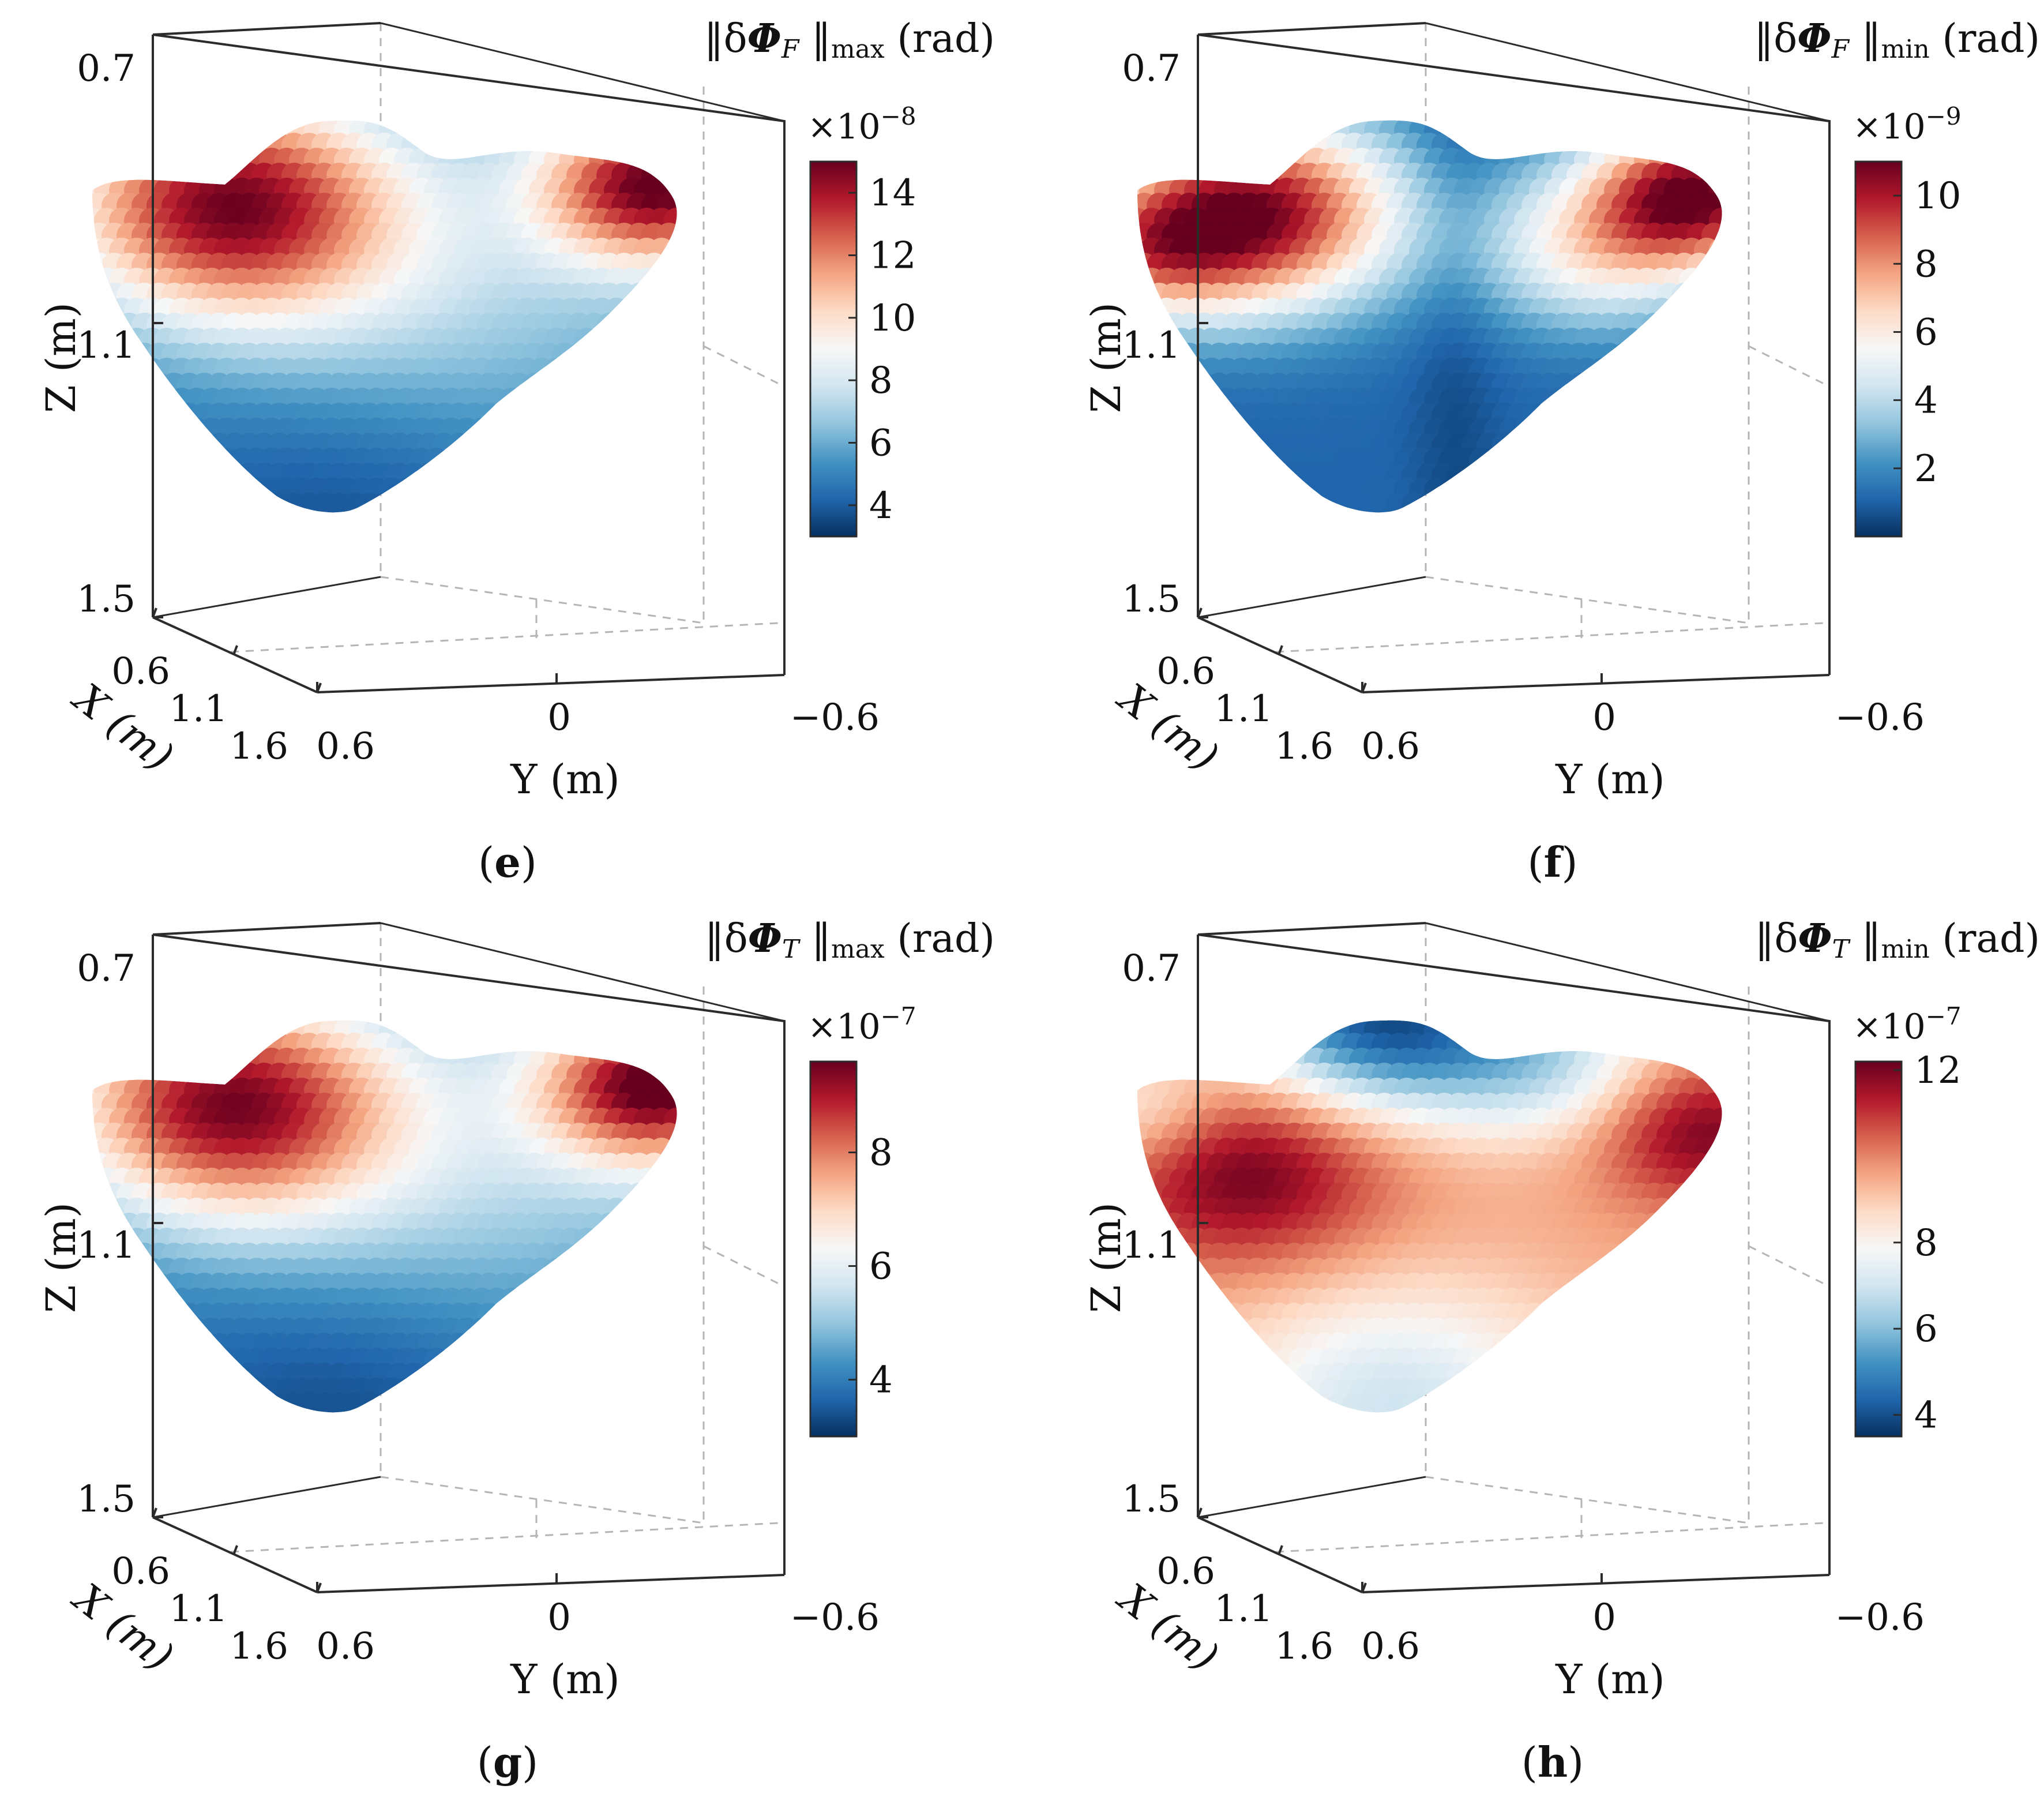 The image size is (2044, 1808). What do you see at coordinates (235, 1554) in the screenshot?
I see `x-axis` at bounding box center [235, 1554].